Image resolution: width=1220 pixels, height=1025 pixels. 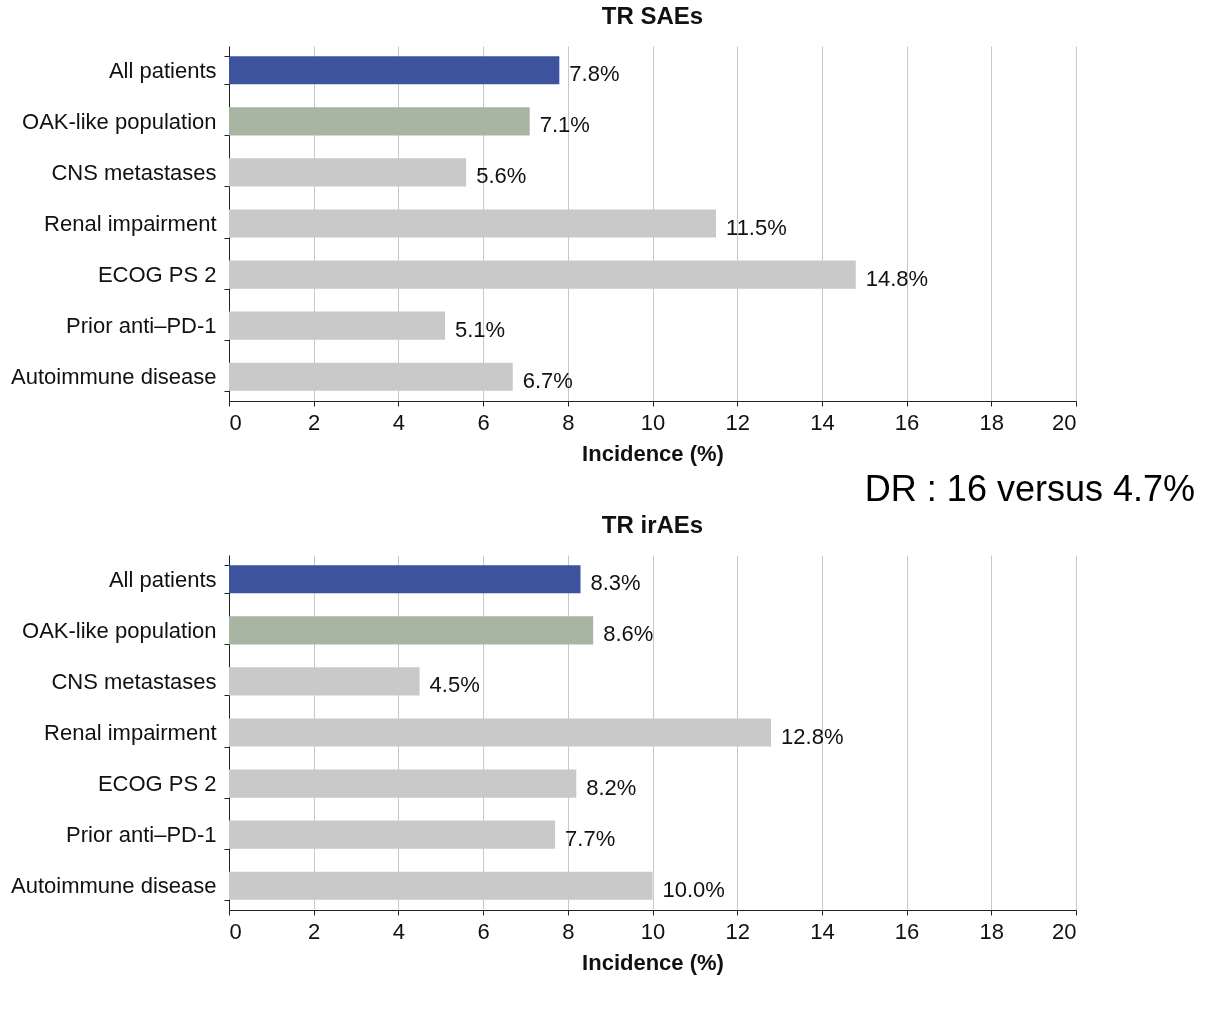 I want to click on data-label: 7.8%, so click(x=594, y=74).